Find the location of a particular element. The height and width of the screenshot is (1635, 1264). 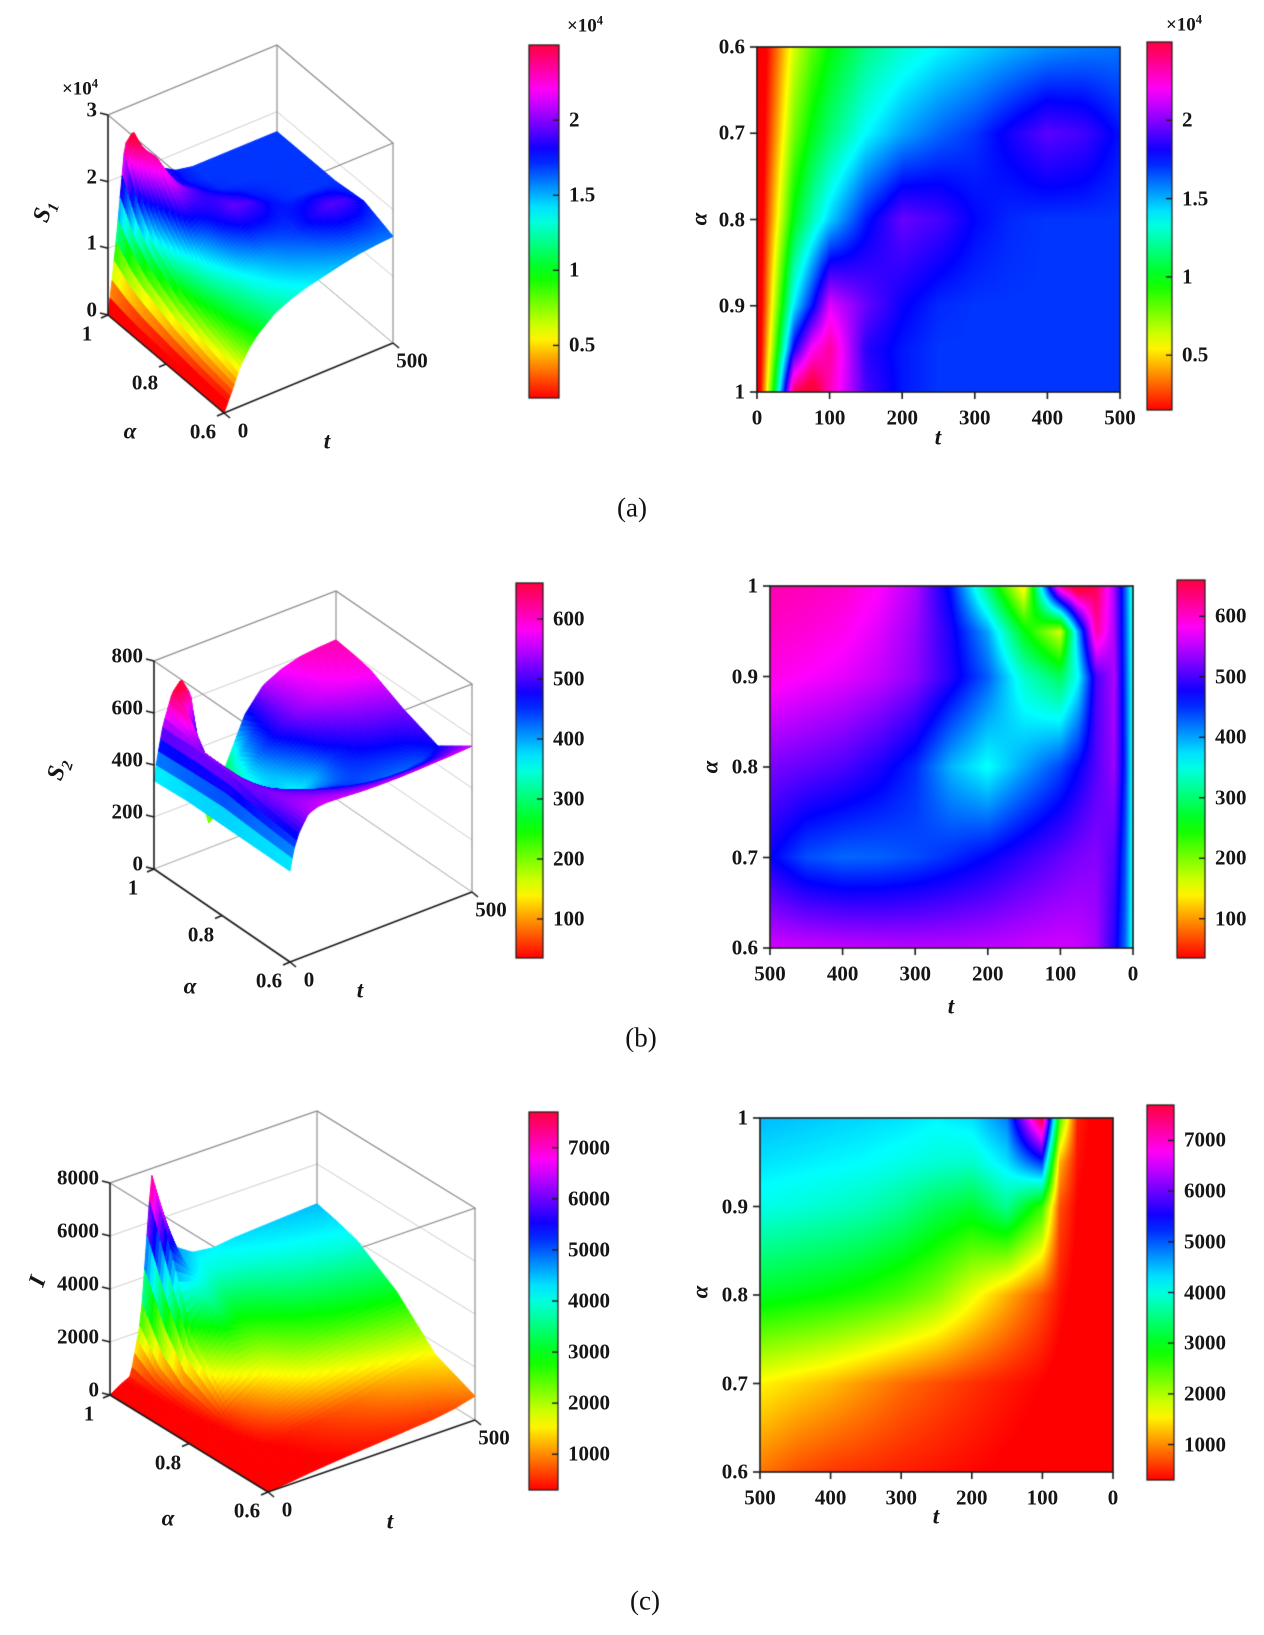

surface-z-tick-label: 1 is located at coordinates (92, 242).